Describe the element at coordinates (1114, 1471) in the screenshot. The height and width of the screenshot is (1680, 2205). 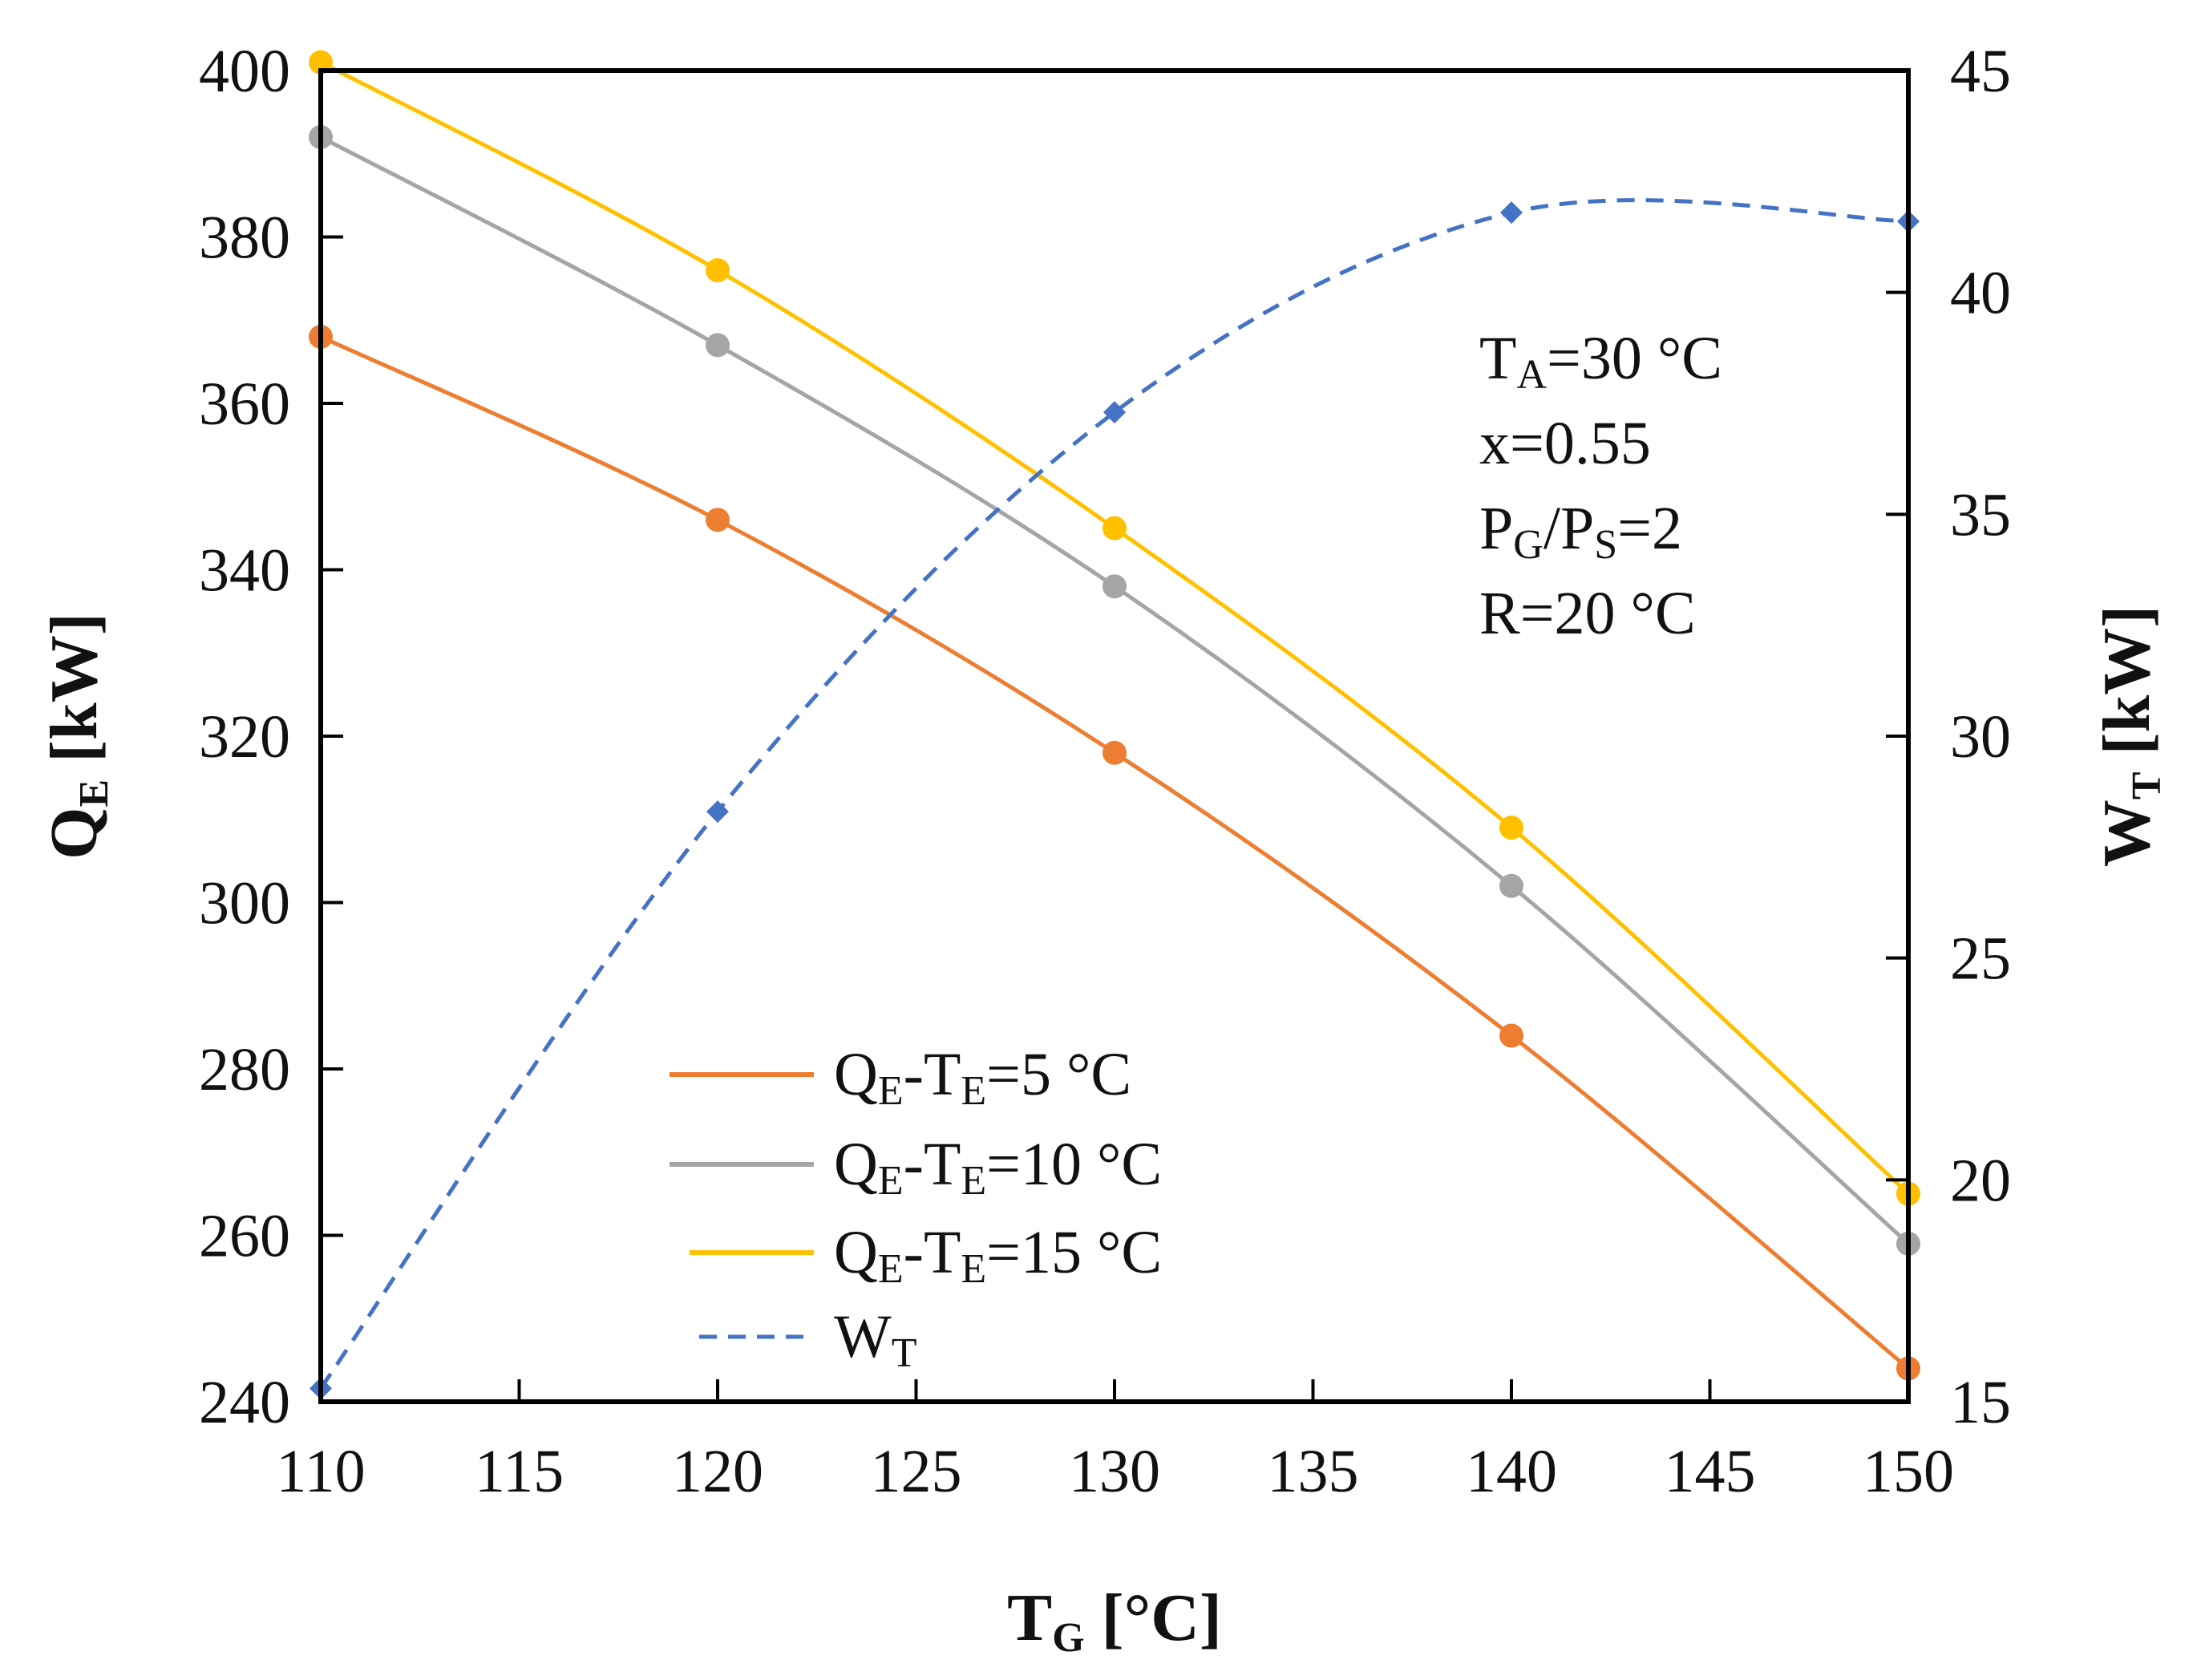
I see `x-tick-label: 130` at that location.